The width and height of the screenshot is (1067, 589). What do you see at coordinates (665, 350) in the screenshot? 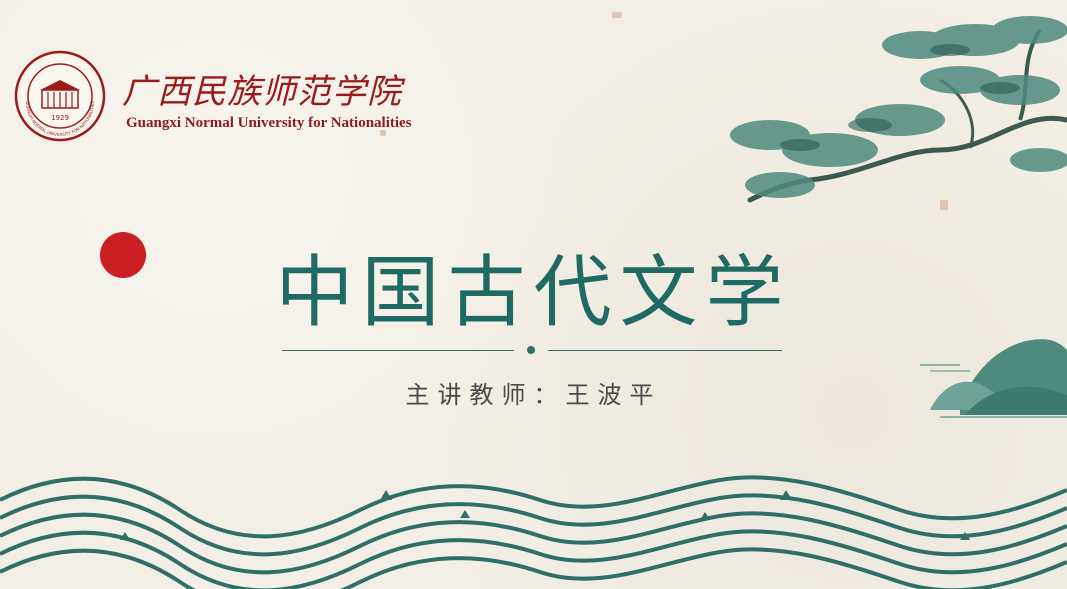
I see `divider-right` at bounding box center [665, 350].